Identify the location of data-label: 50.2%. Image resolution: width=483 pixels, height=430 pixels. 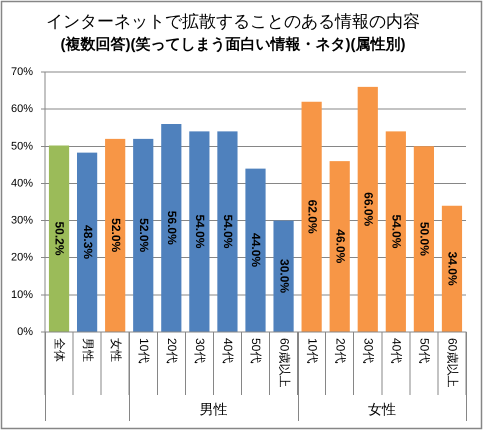
(59, 239).